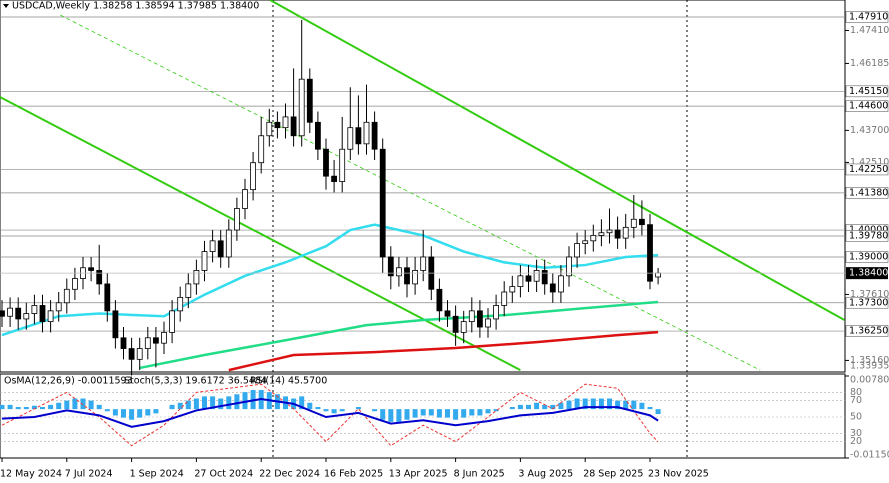 This screenshot has width=889, height=483. I want to click on x-tick-label: 7 Jul 2024, so click(89, 474).